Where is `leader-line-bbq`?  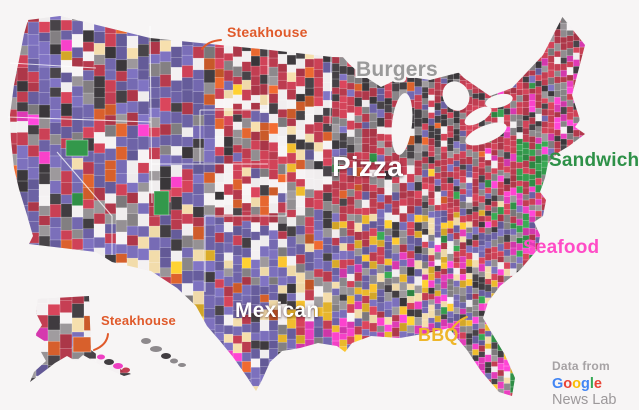 leader-line-bbq is located at coordinates (459, 323).